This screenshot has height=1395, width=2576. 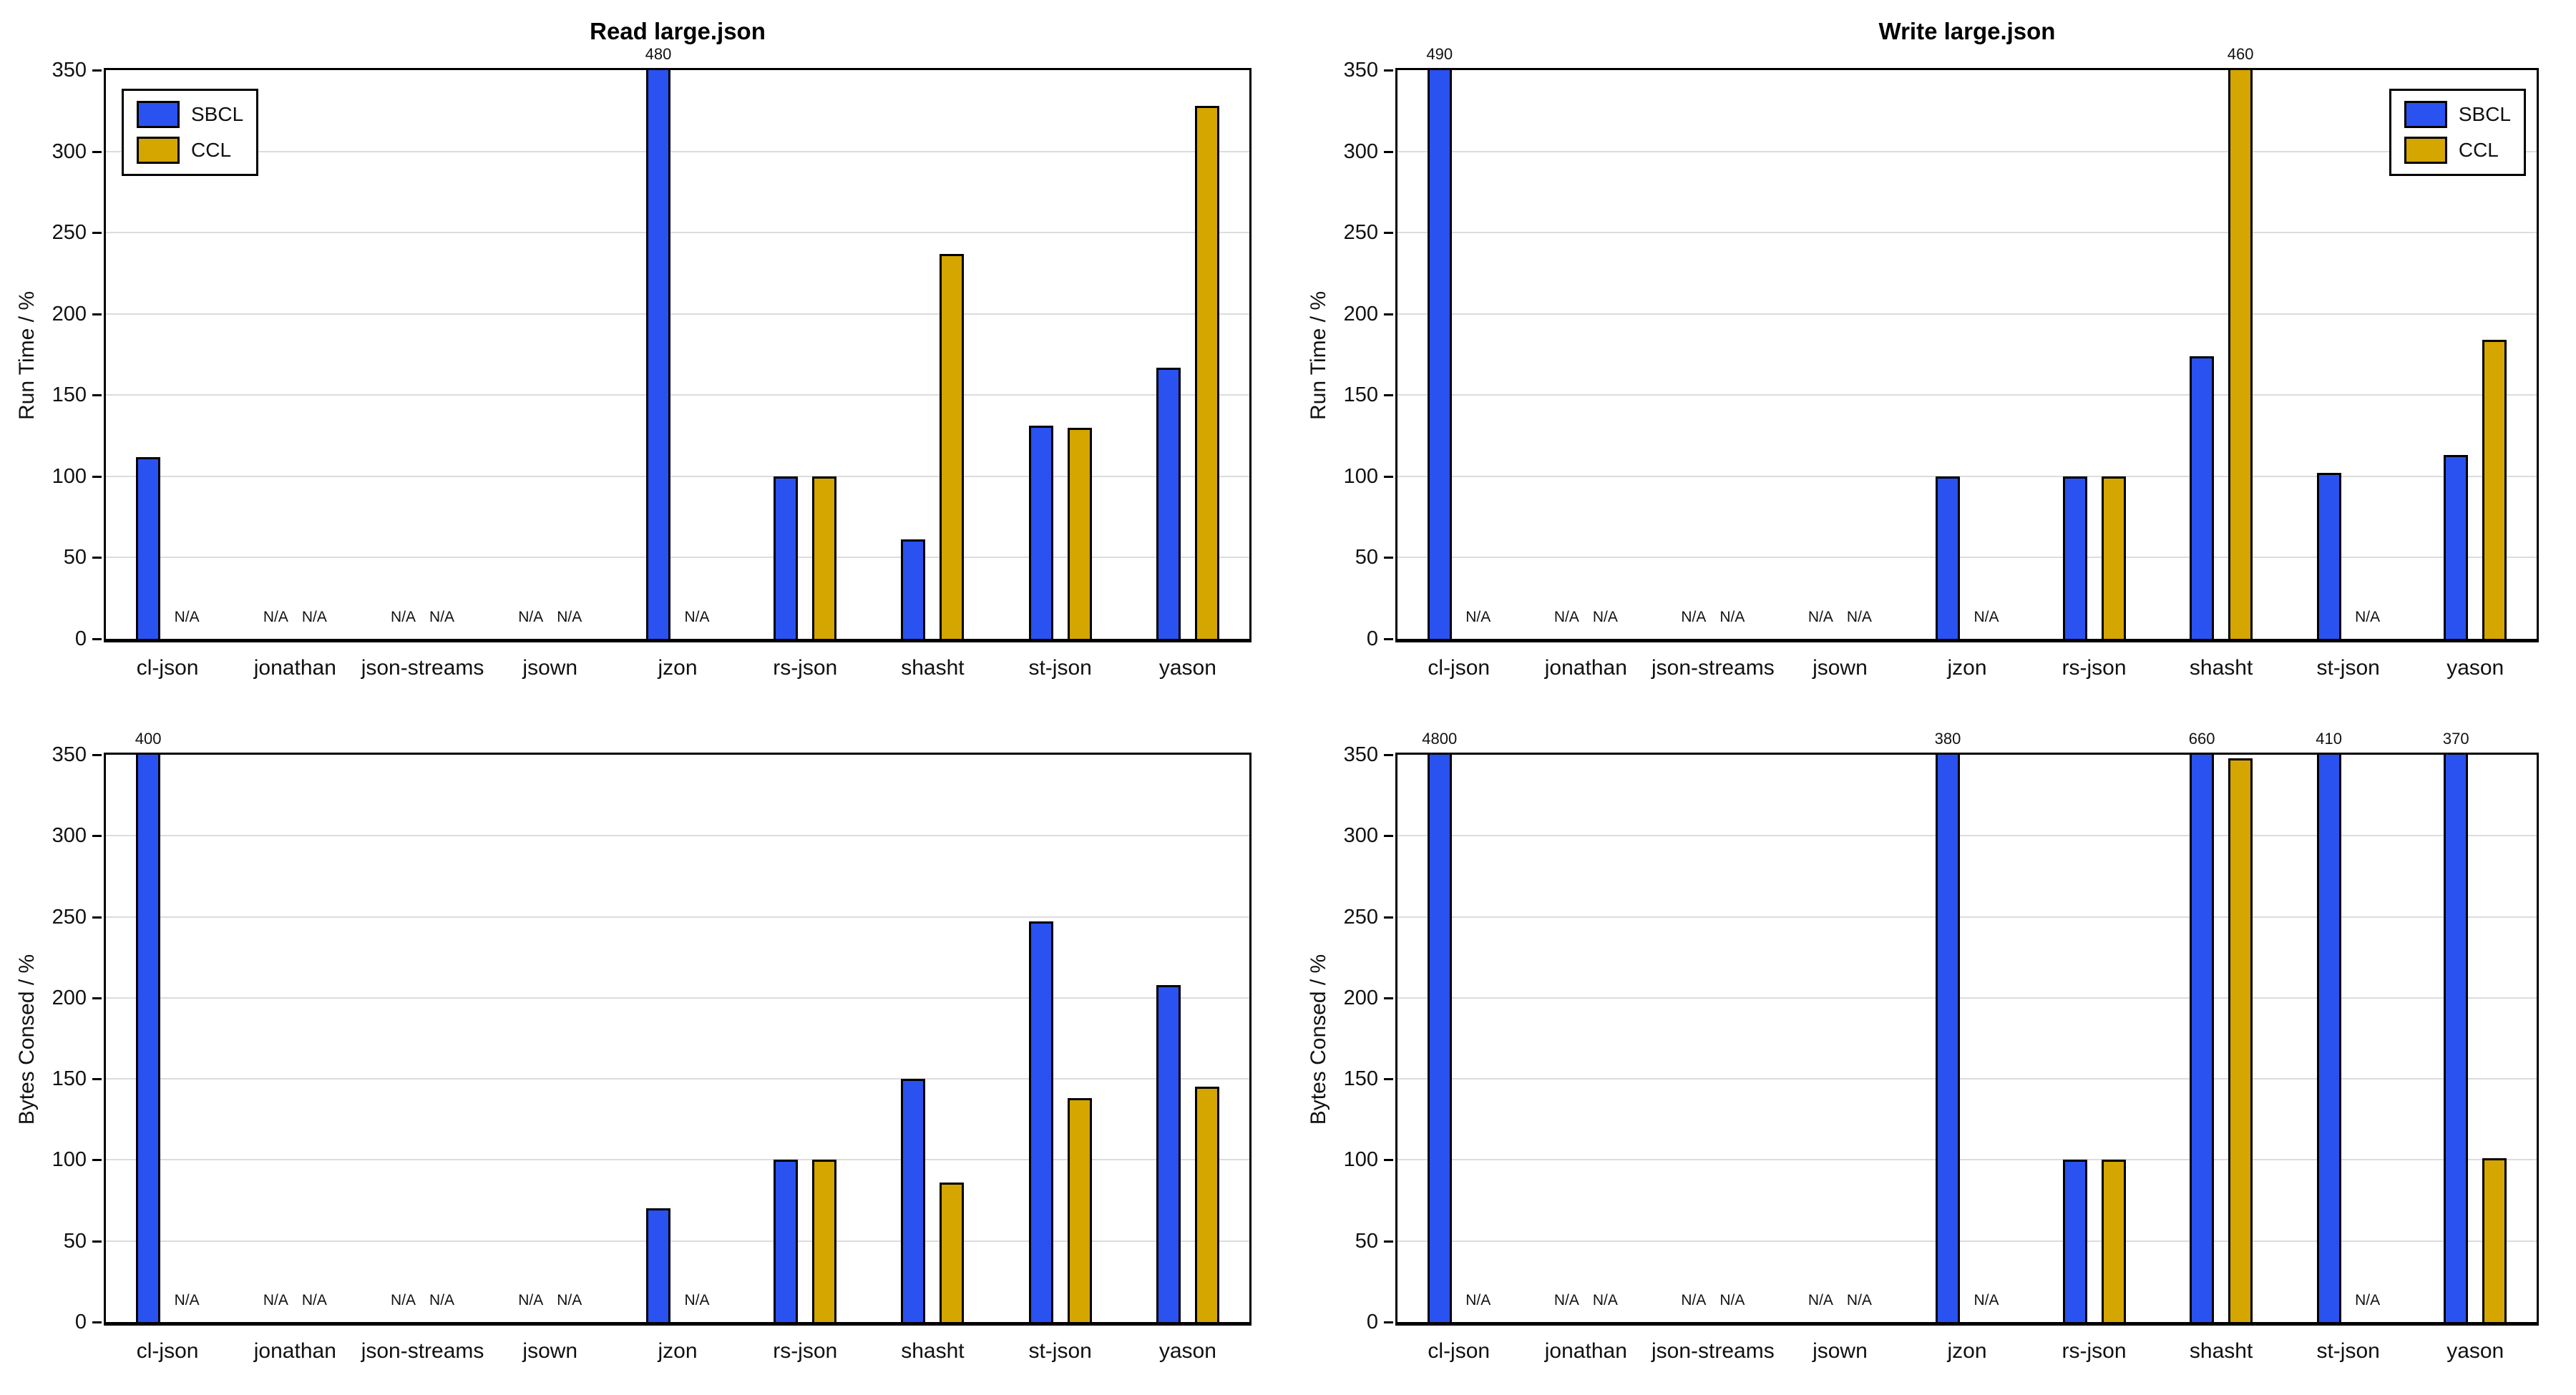 I want to click on y-tick-label: 50, so click(x=75, y=1241).